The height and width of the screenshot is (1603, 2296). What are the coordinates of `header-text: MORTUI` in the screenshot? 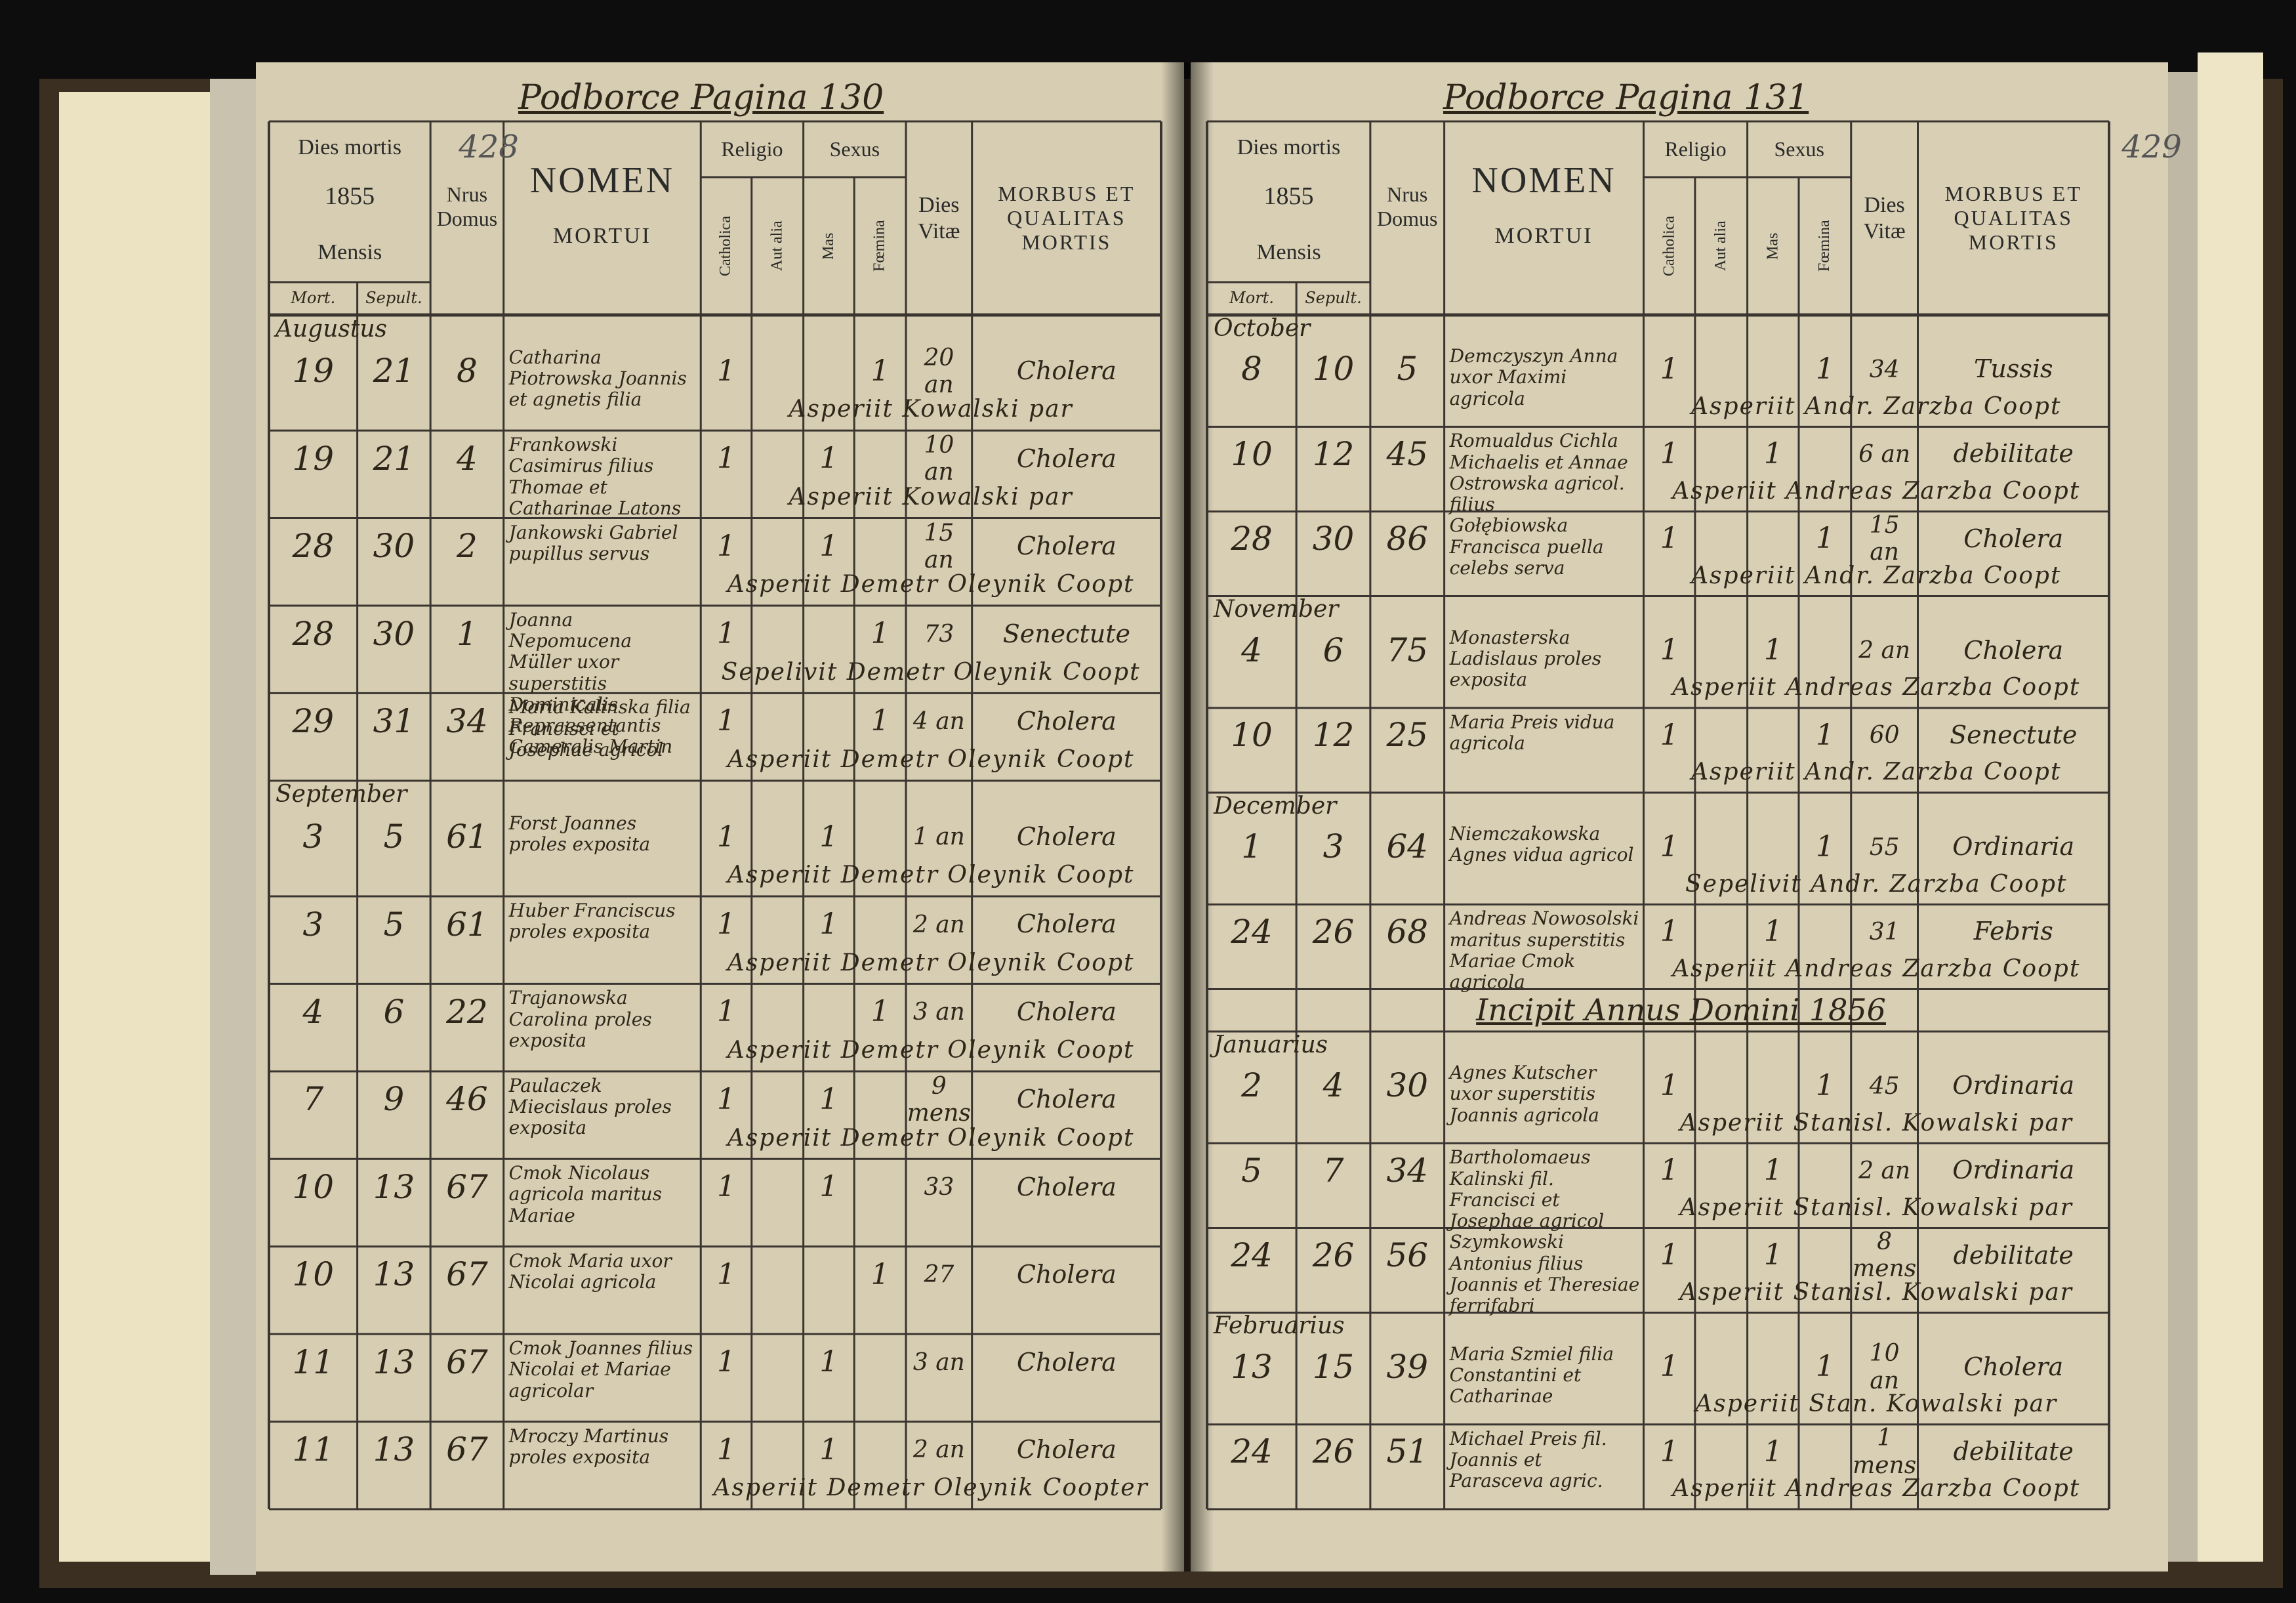 It's located at (1543, 236).